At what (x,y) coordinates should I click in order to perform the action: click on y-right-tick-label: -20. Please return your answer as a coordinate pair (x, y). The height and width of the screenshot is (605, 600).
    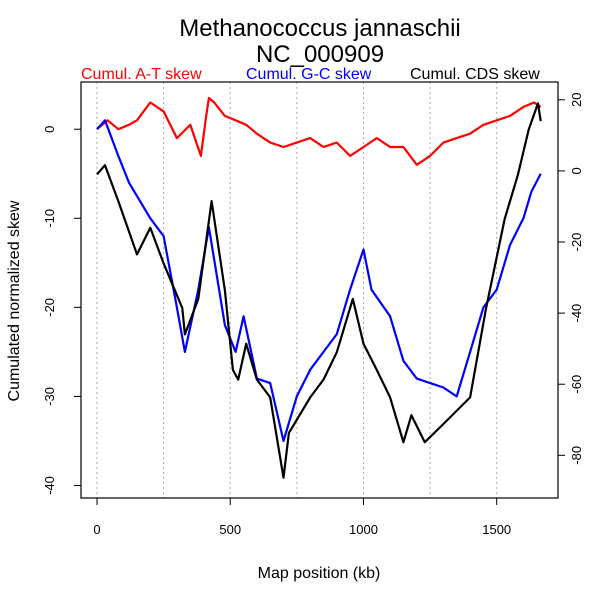
    Looking at the image, I should click on (576, 242).